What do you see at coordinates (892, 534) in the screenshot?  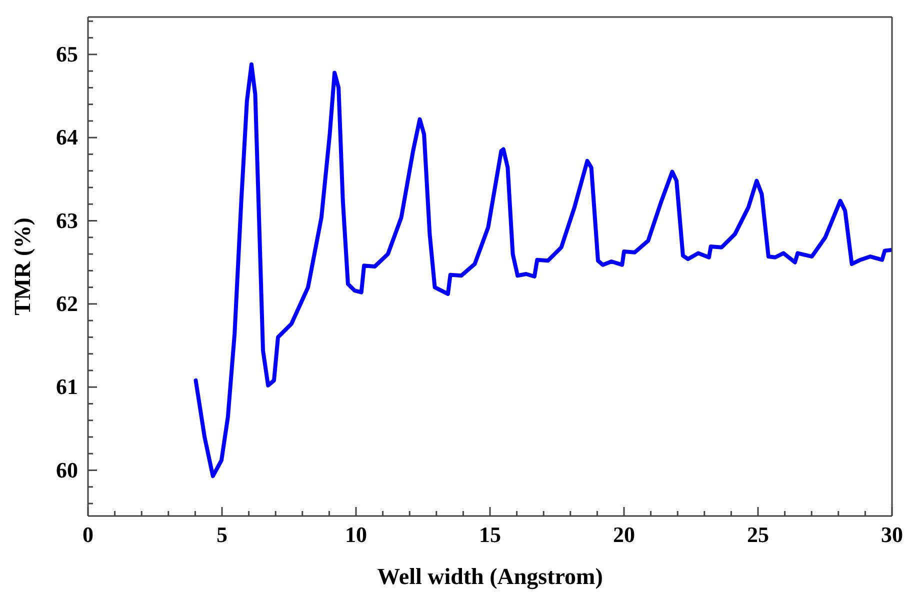 I see `x-tick-label: 30` at bounding box center [892, 534].